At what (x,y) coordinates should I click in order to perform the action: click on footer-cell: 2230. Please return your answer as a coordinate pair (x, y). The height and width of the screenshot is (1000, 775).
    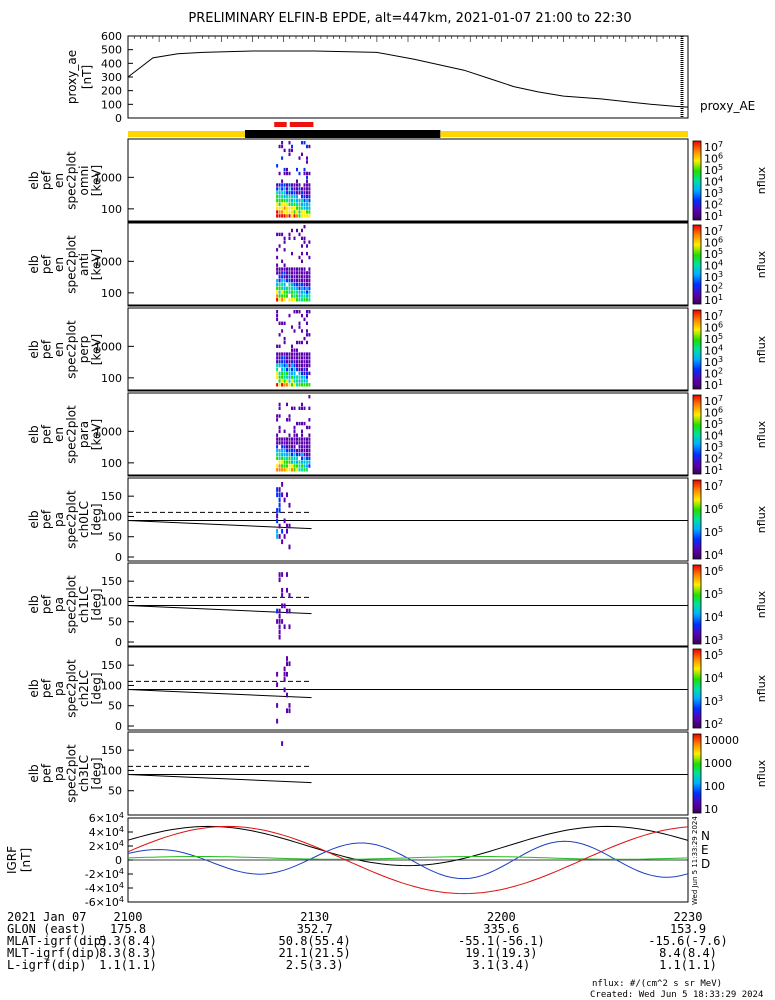
    Looking at the image, I should click on (688, 917).